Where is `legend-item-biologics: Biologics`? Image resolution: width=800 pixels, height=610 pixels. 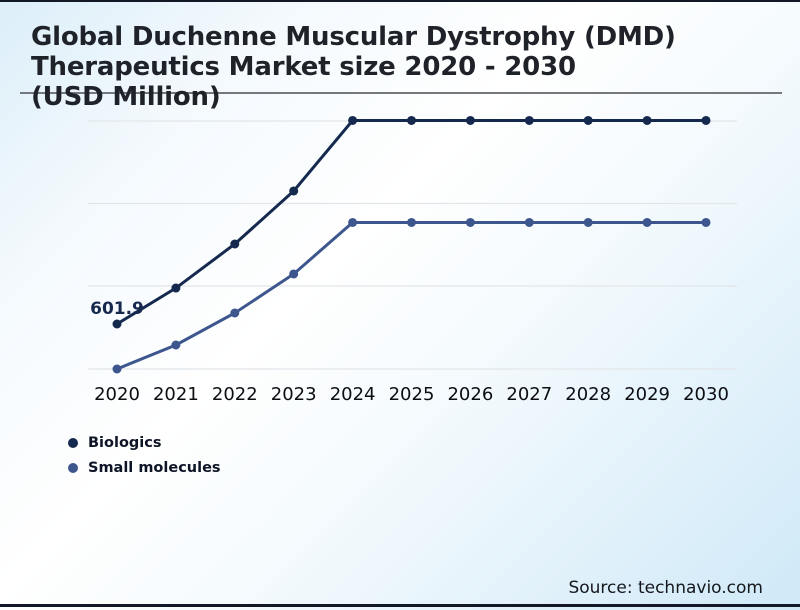 legend-item-biologics: Biologics is located at coordinates (144, 443).